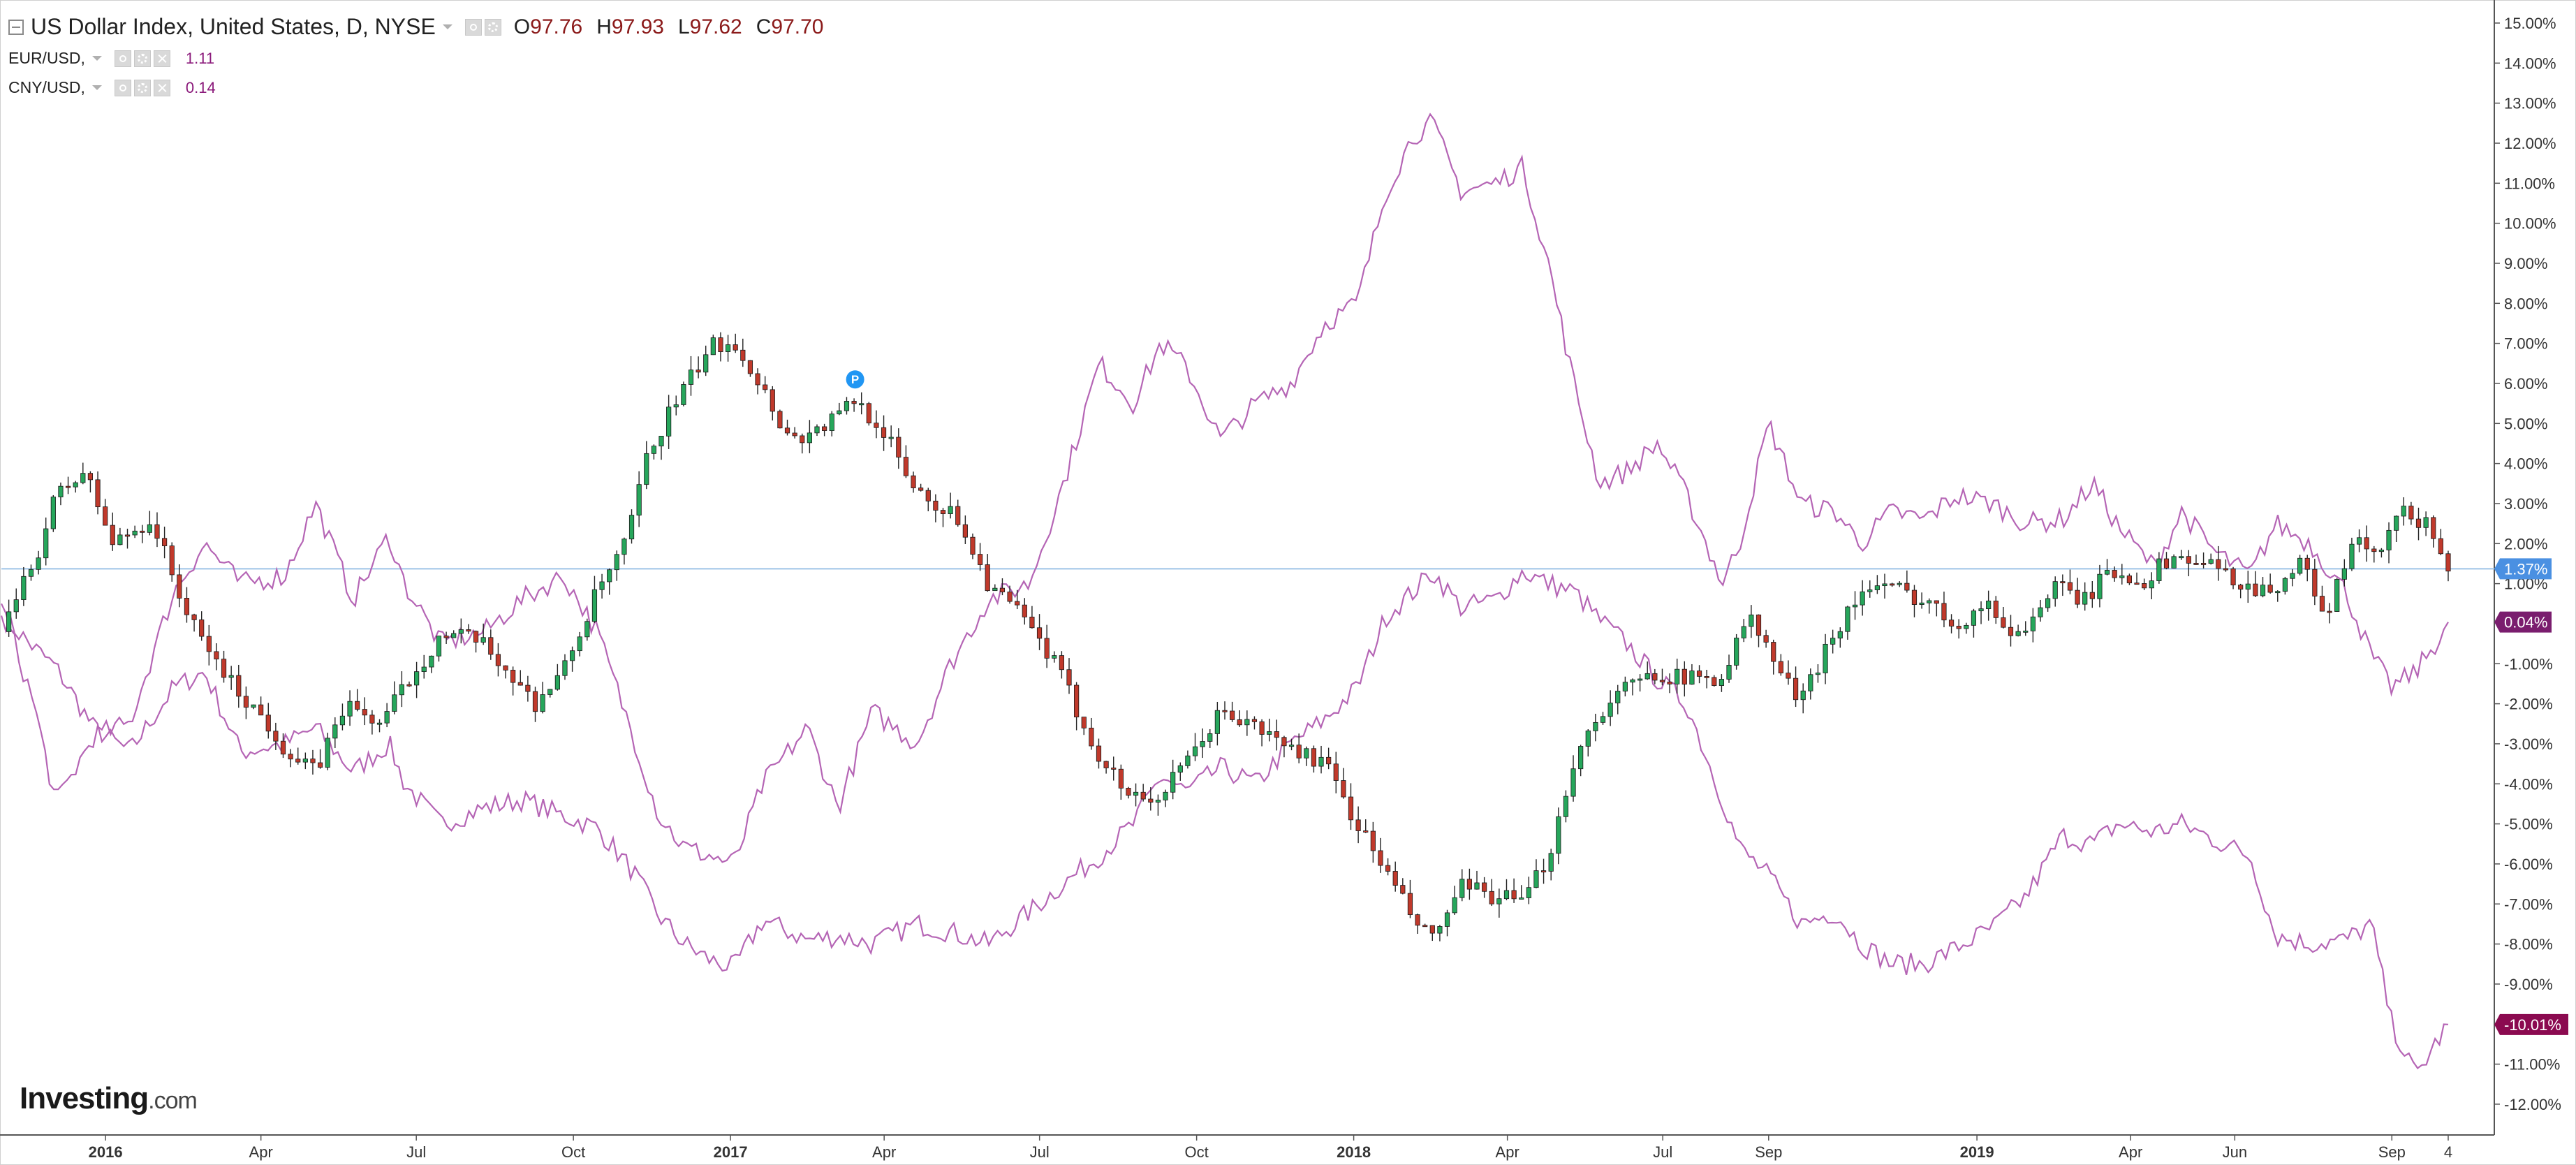  I want to click on y-tick-label: 4.00%, so click(2525, 464).